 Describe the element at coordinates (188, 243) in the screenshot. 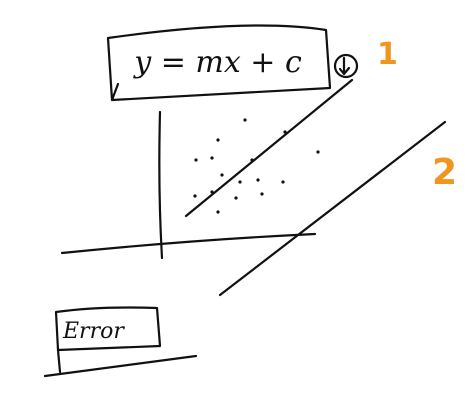

I see `x-axis` at that location.